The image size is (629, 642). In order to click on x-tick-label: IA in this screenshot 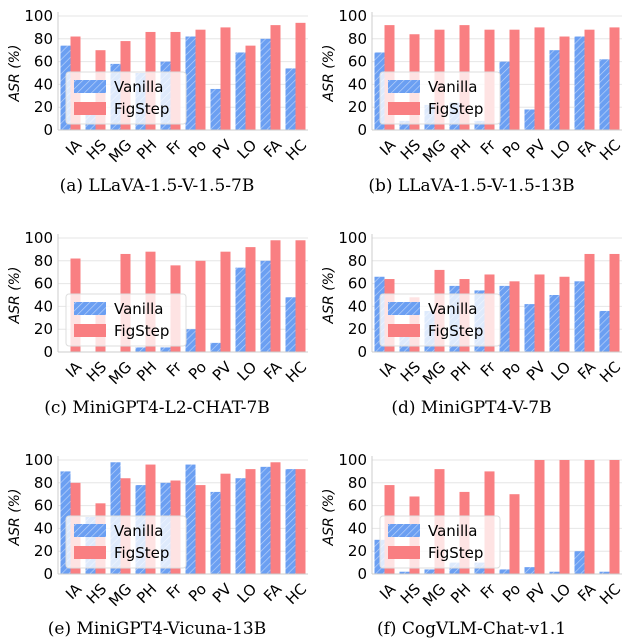, I will do `click(74, 148)`.